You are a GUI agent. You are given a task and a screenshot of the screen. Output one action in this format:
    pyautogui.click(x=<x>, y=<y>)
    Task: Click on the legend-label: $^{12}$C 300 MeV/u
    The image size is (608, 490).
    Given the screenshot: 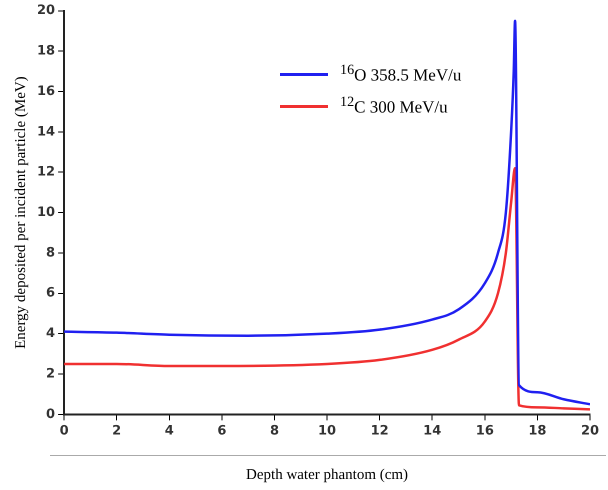 What is the action you would take?
    pyautogui.click(x=394, y=106)
    